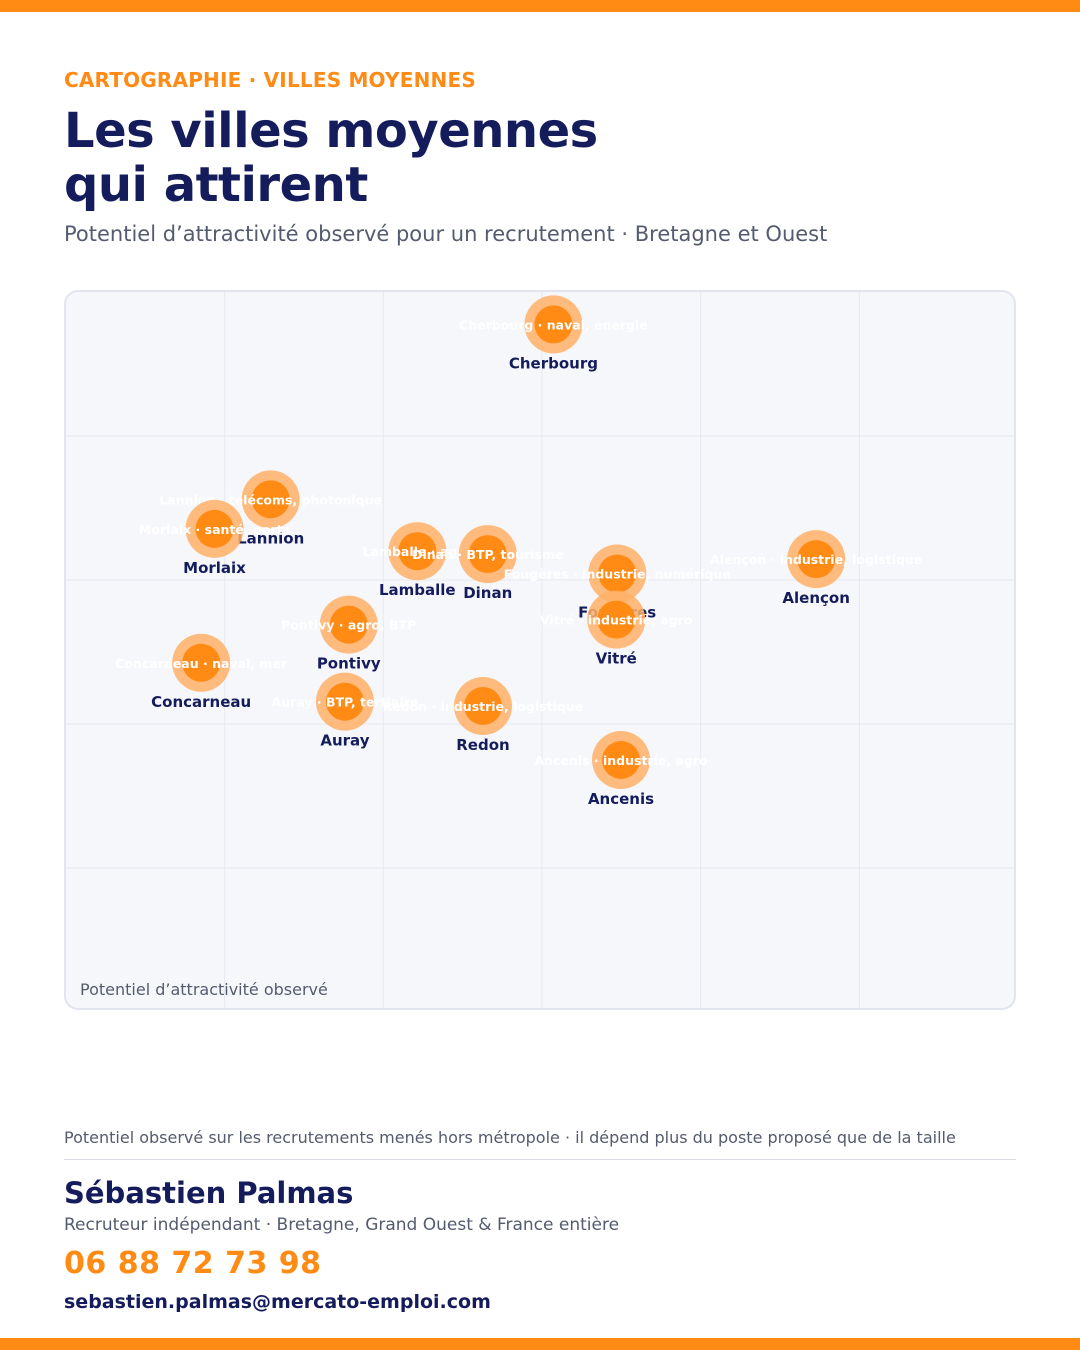 Image resolution: width=1080 pixels, height=1350 pixels. What do you see at coordinates (277, 1302) in the screenshot?
I see `email-address: sebastien.palmas@mercato-emploi.com` at bounding box center [277, 1302].